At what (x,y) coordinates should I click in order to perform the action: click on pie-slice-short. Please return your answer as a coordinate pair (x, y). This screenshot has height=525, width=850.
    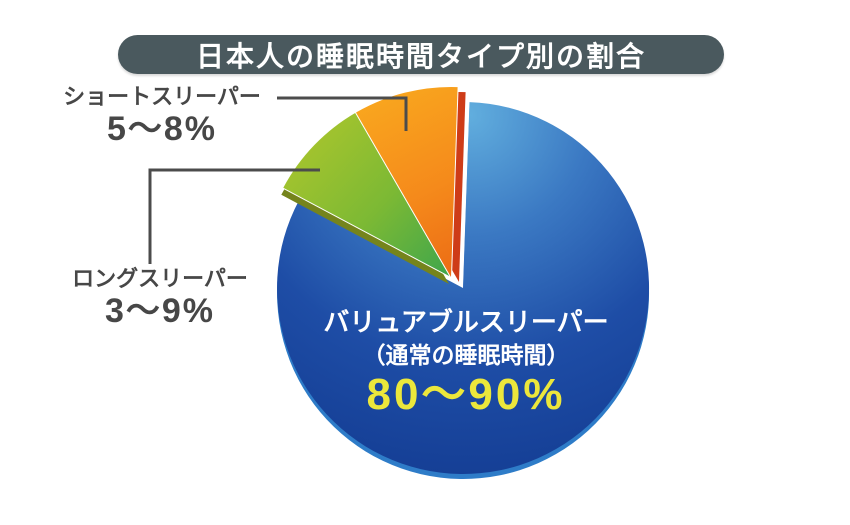
    Looking at the image, I should click on (407, 182).